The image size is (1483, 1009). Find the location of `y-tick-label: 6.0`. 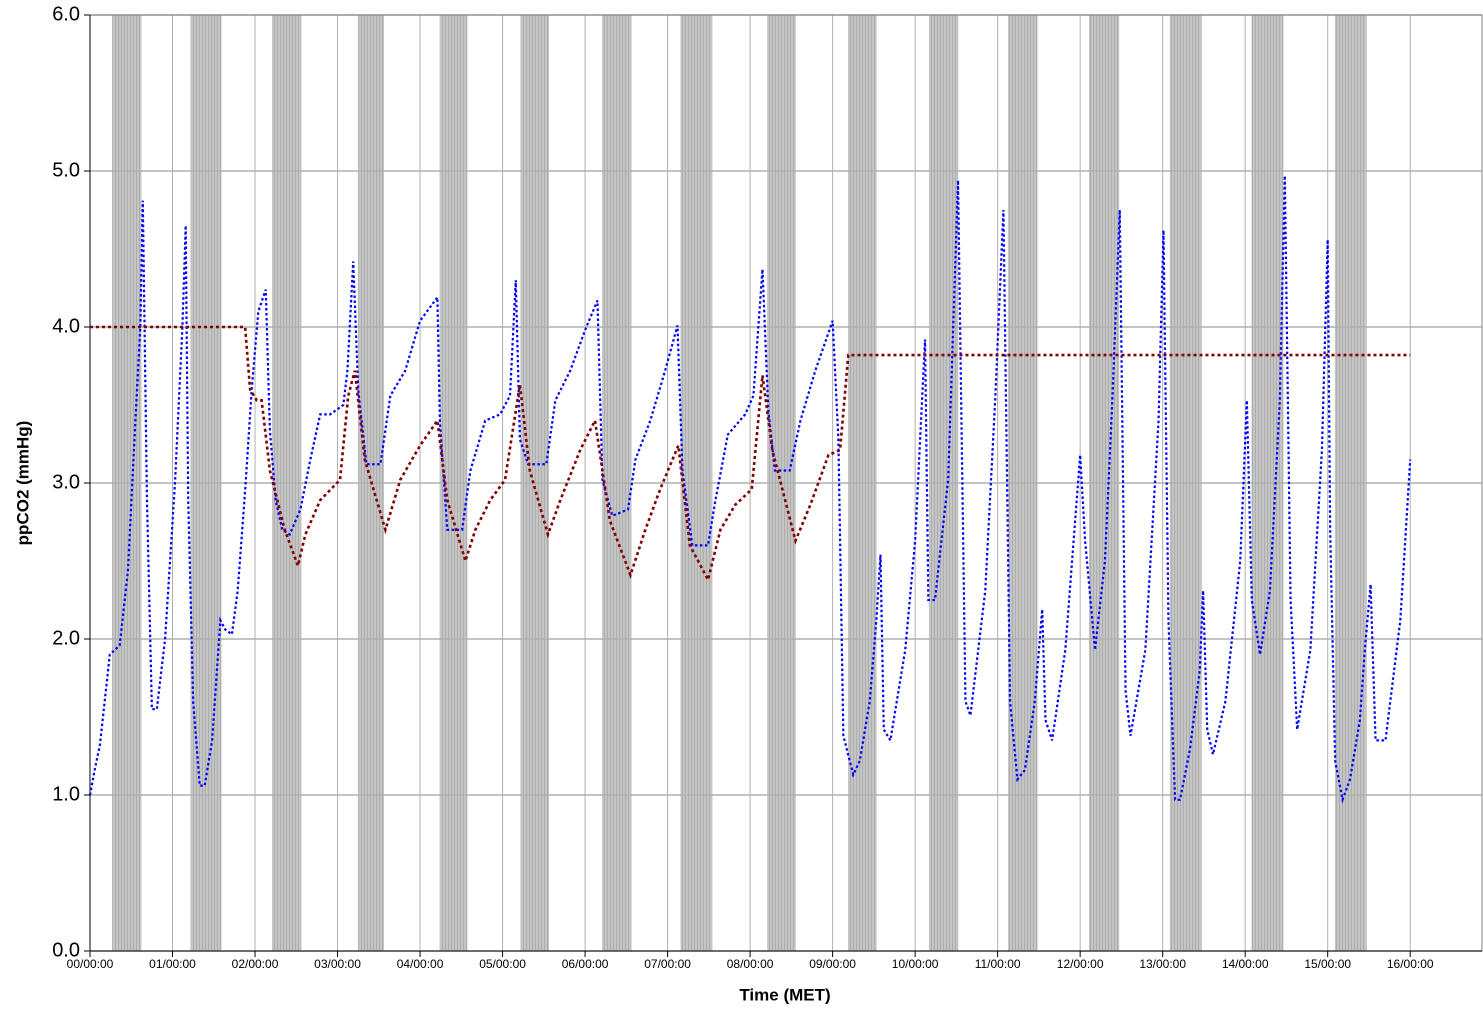

y-tick-label: 6.0 is located at coordinates (66, 14).